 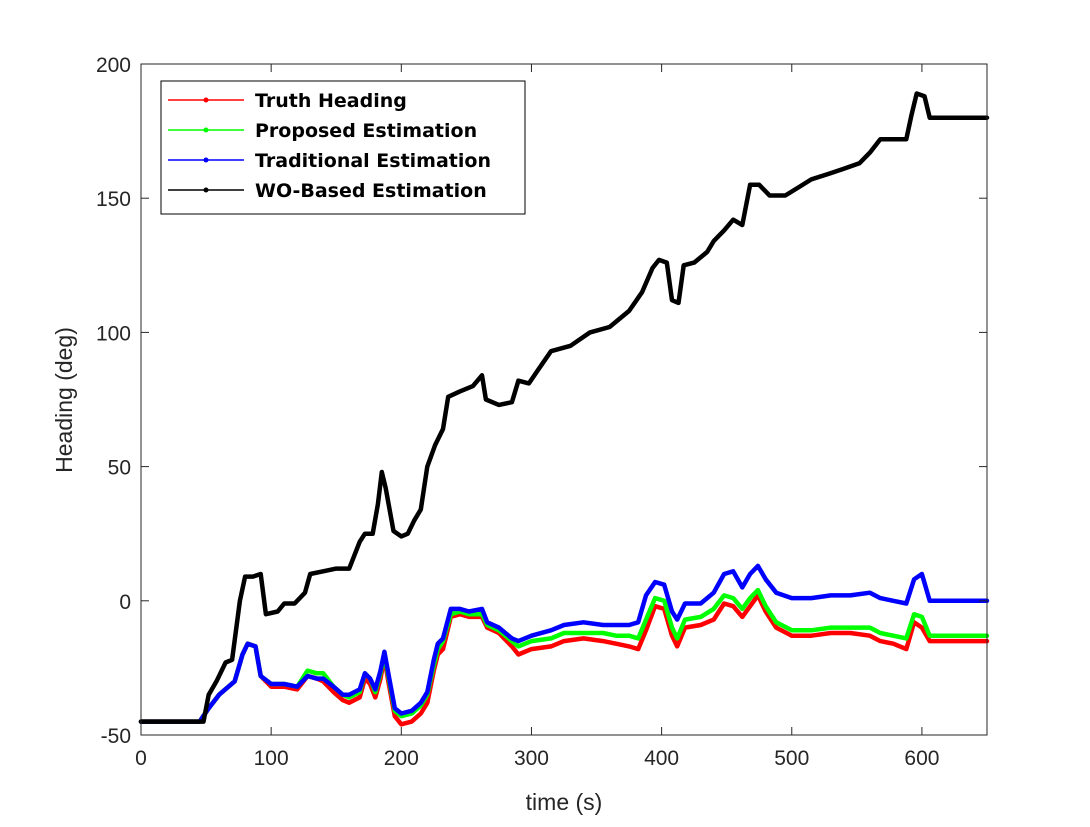 I want to click on y-tick-label: 150, so click(x=113, y=199).